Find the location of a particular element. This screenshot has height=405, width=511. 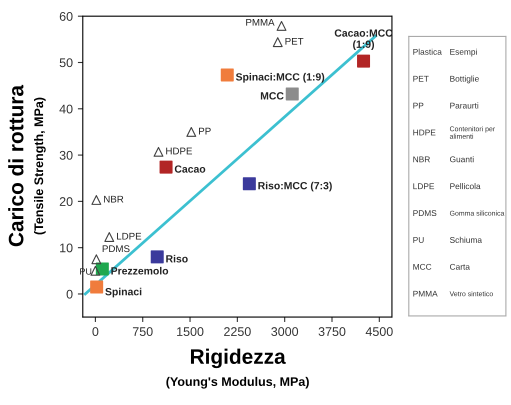

y-tick-label: 30 is located at coordinates (66, 155).